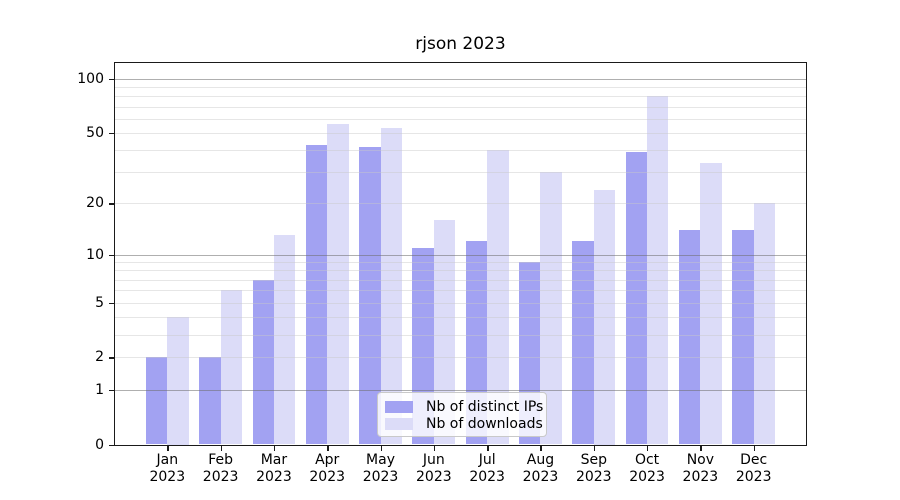  I want to click on y-axis-tick-label: 2, so click(99, 357).